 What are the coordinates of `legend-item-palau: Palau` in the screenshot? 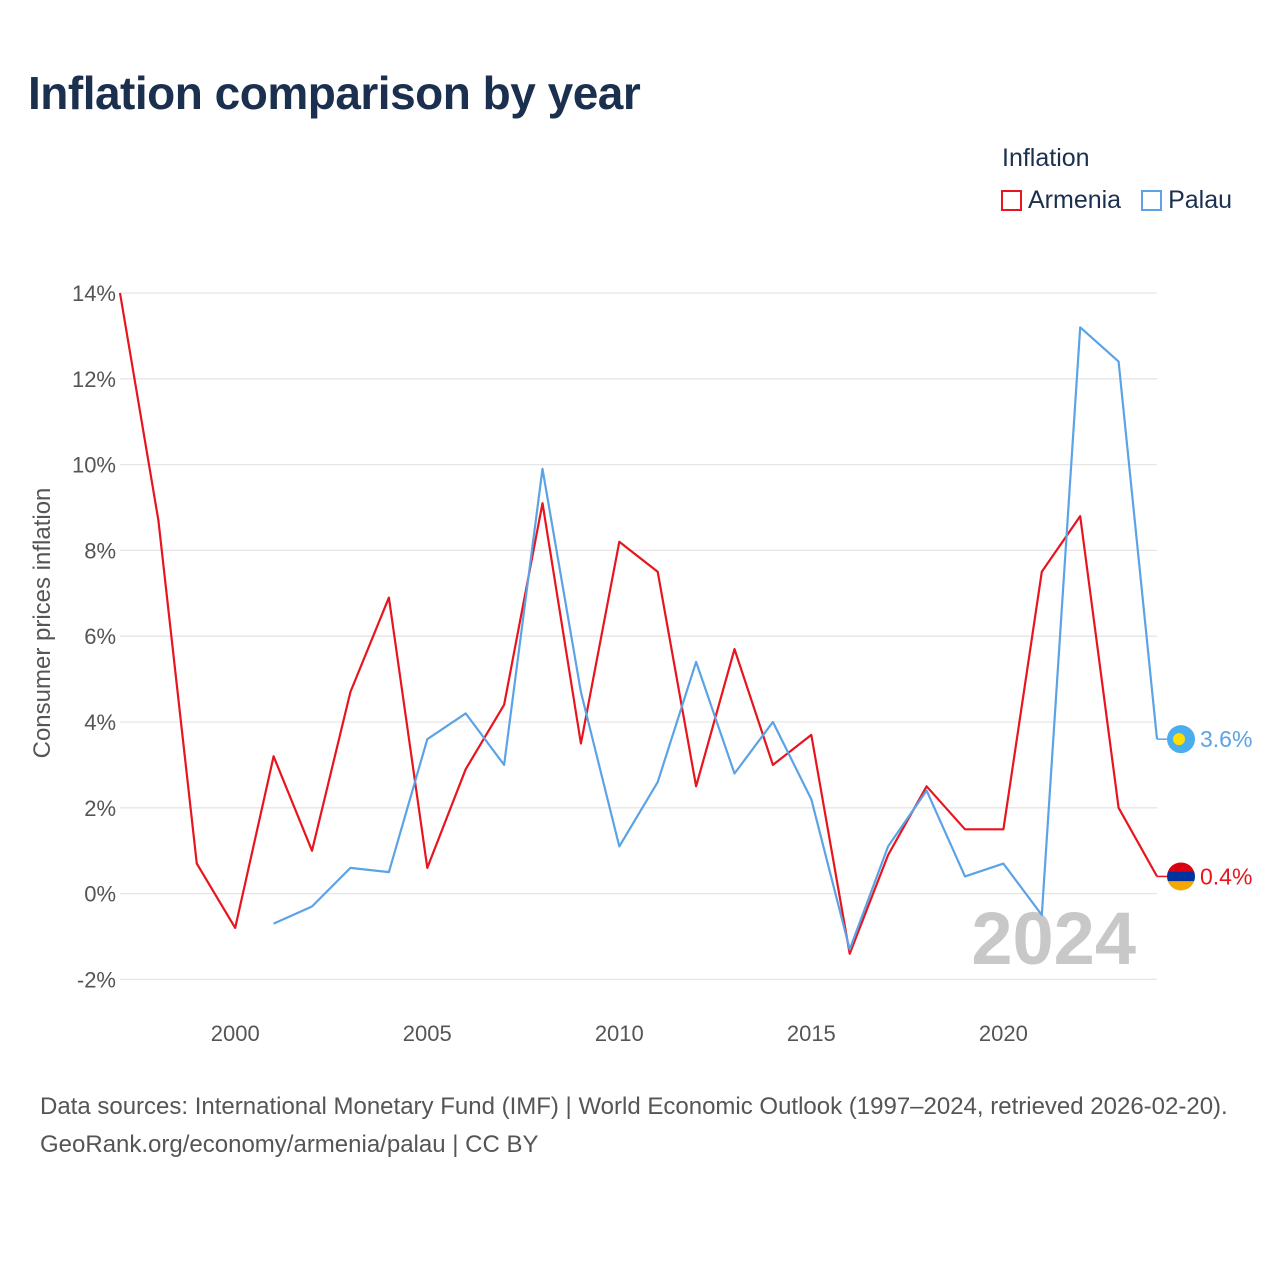 It's located at (1186, 200).